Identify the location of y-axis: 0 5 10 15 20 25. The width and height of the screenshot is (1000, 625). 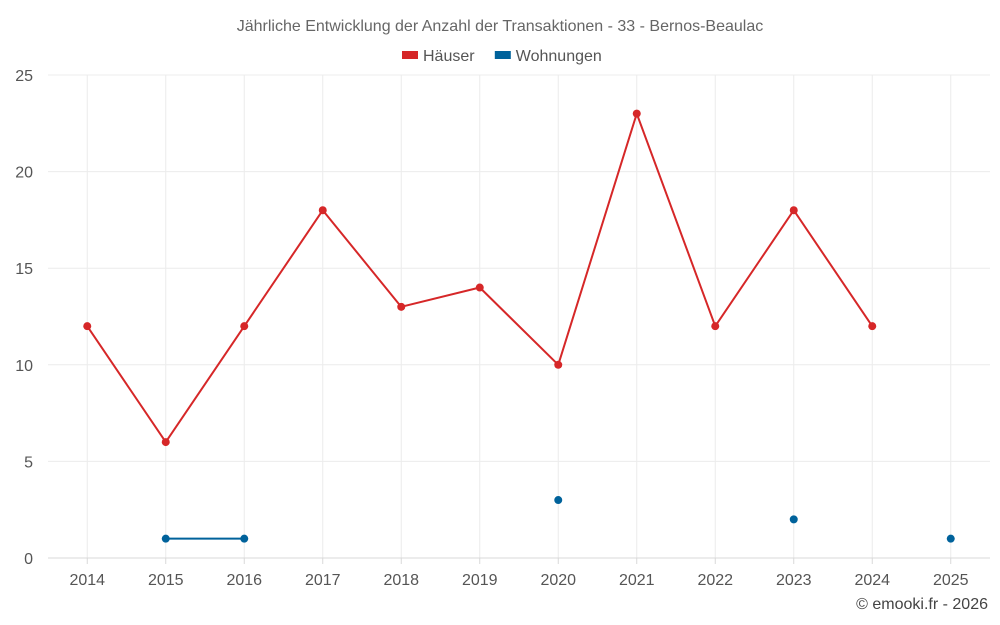
(24, 318).